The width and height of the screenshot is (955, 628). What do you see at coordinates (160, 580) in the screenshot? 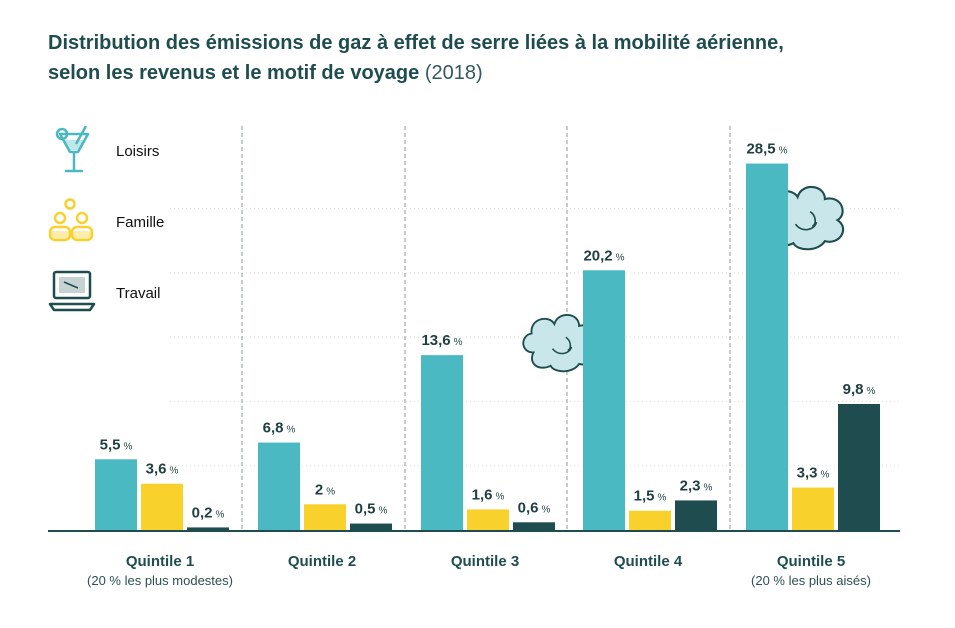
I see `category-note-quintile-1: (20 % les plus modestes)` at bounding box center [160, 580].